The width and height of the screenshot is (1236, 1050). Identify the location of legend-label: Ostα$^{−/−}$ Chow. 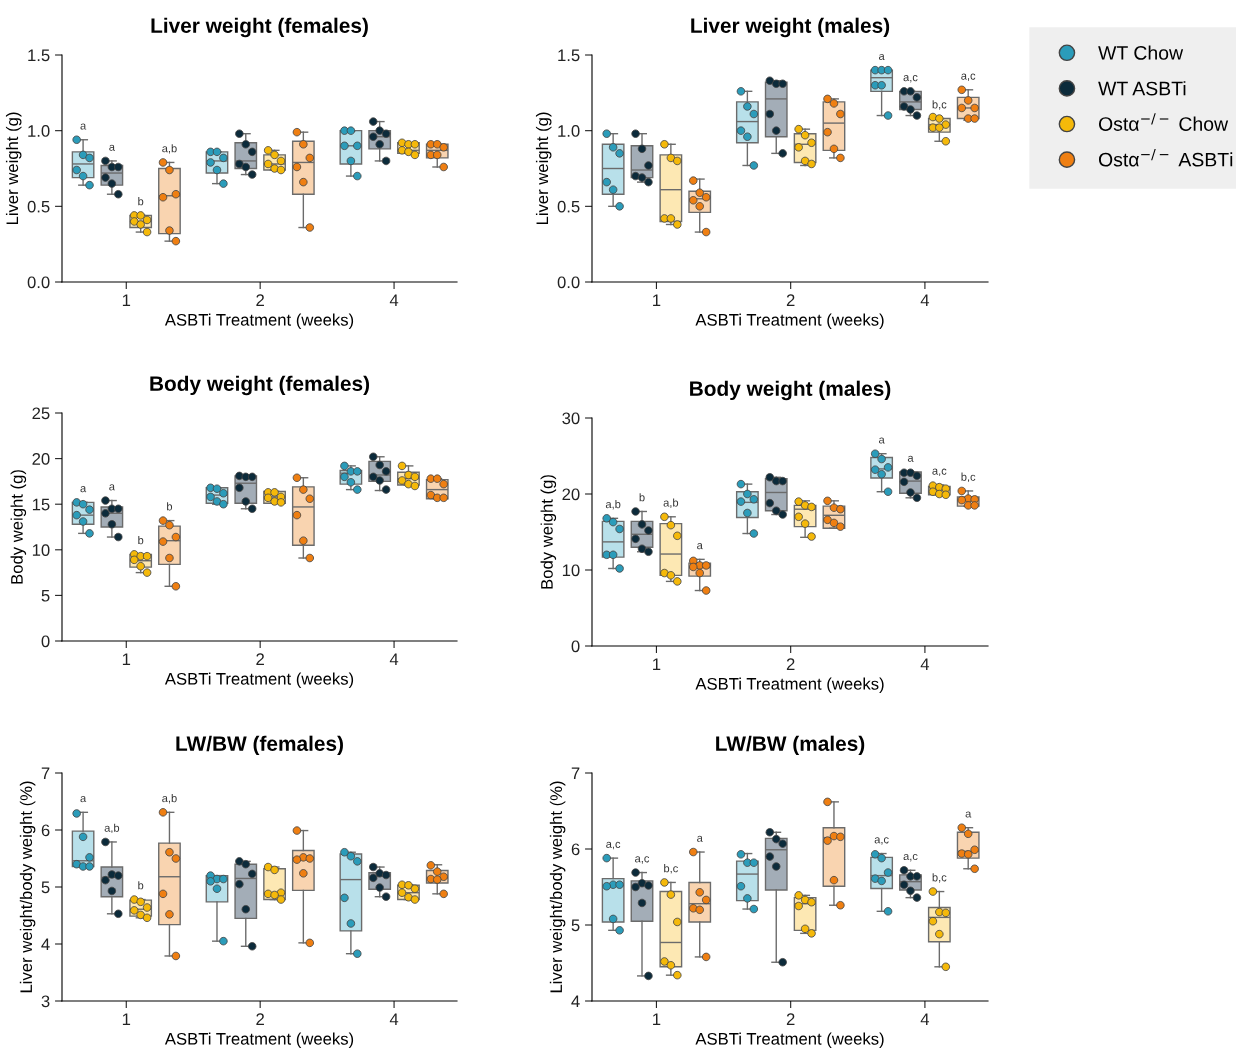
(1163, 122).